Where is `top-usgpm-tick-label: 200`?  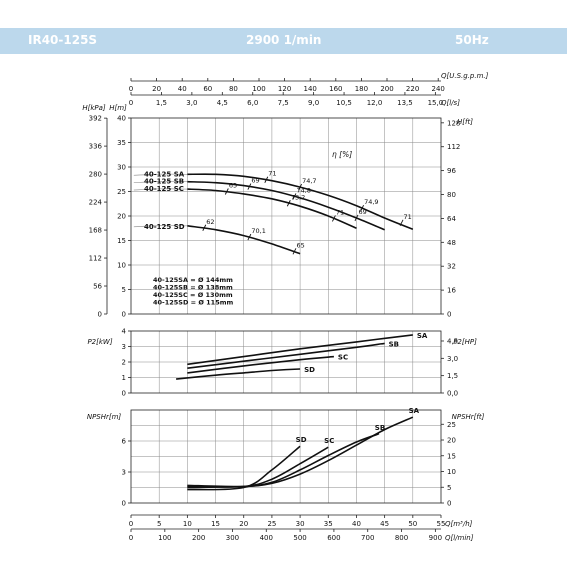 top-usgpm-tick-label: 200 is located at coordinates (386, 89).